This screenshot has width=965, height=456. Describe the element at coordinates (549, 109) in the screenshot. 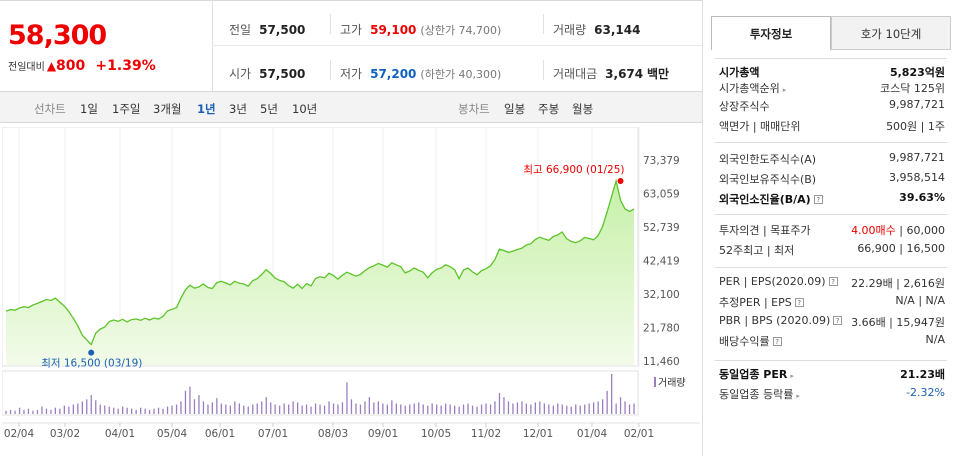

I see `candle-weekly: 주봉` at that location.